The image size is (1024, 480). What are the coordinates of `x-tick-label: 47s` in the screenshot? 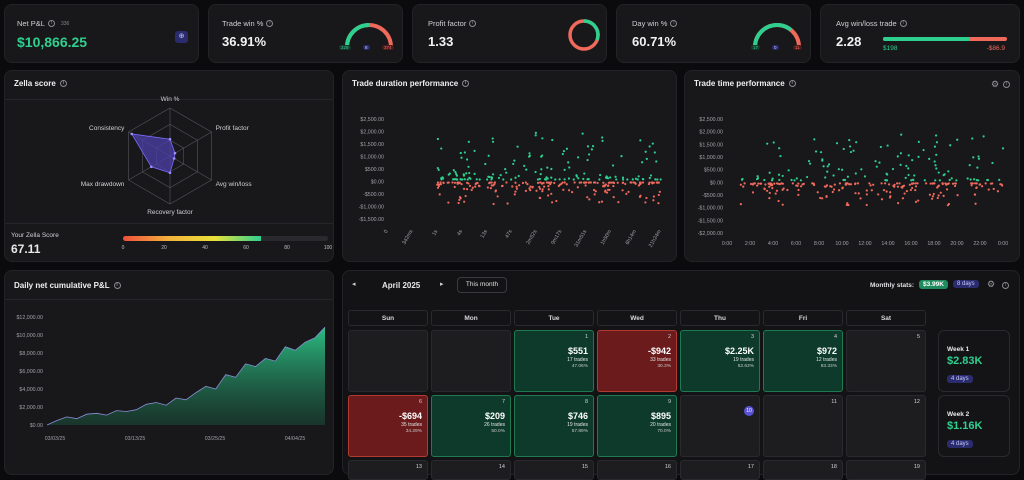 It's located at (509, 234).